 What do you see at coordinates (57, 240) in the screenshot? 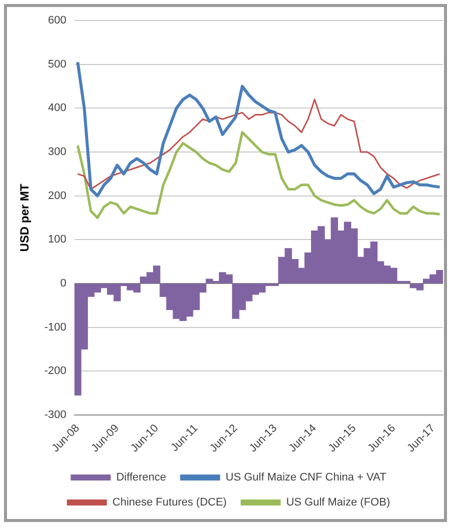
I see `y-tick-label: 100` at bounding box center [57, 240].